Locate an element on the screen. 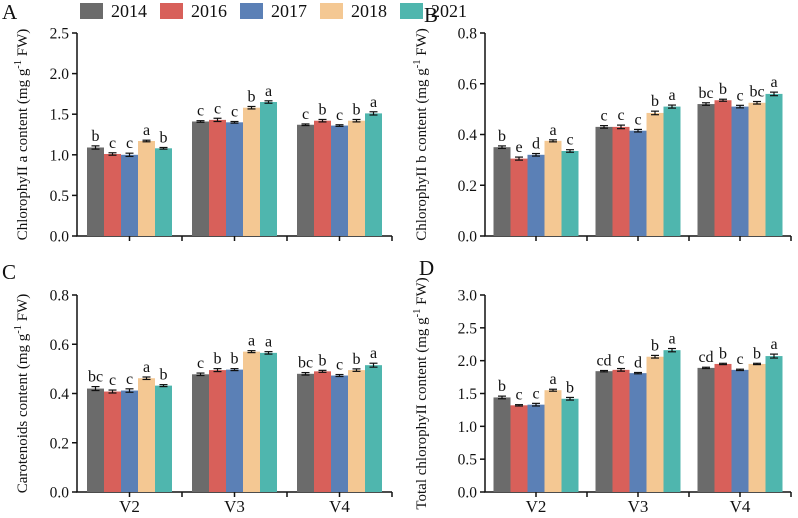 The height and width of the screenshot is (518, 798). bar-A-V3-2018 is located at coordinates (251, 171).